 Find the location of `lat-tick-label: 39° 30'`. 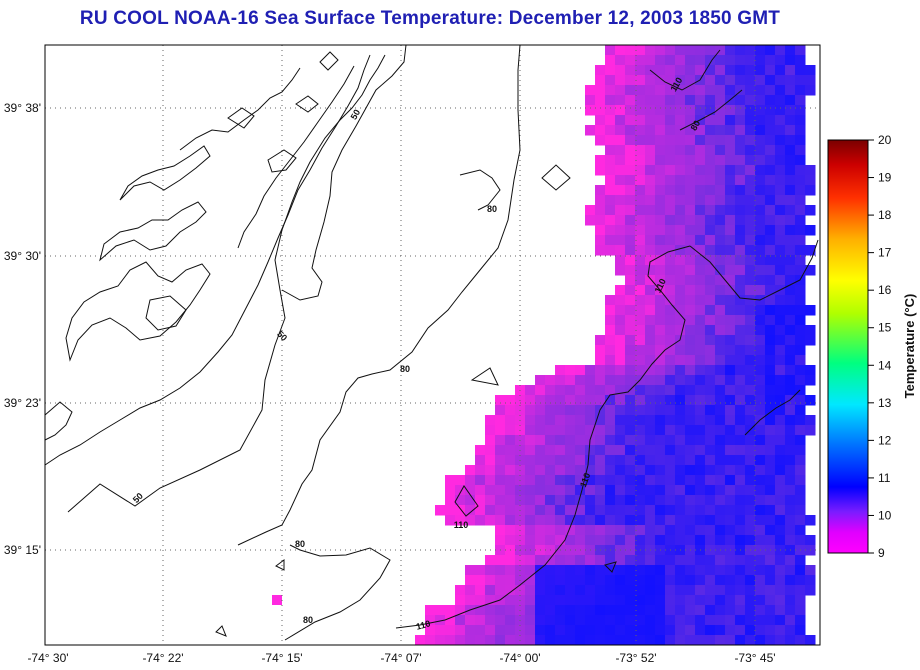

lat-tick-label: 39° 30' is located at coordinates (22, 256).